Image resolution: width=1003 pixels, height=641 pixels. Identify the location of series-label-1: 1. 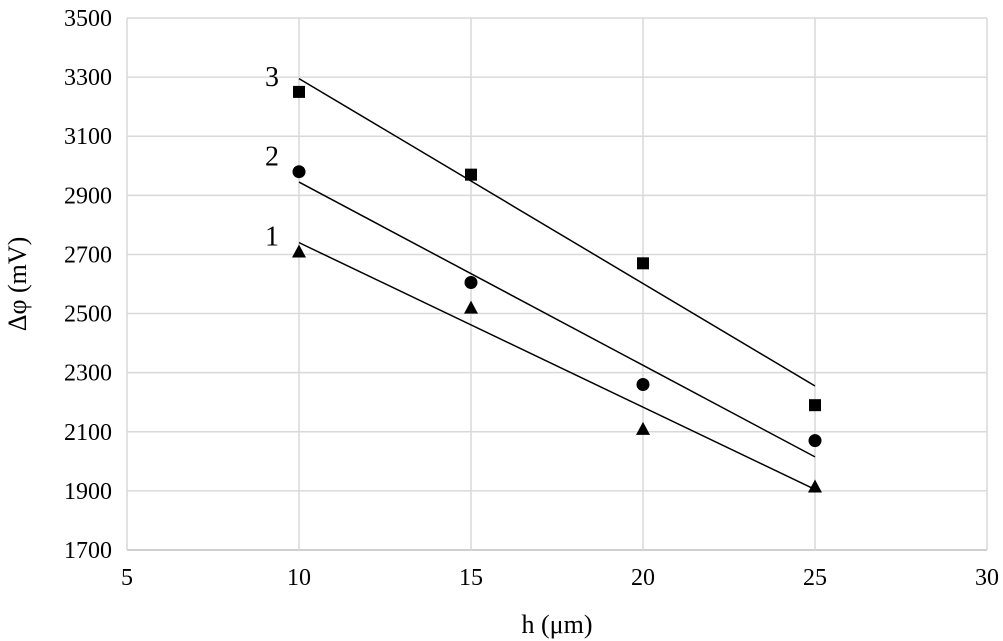
(272, 236).